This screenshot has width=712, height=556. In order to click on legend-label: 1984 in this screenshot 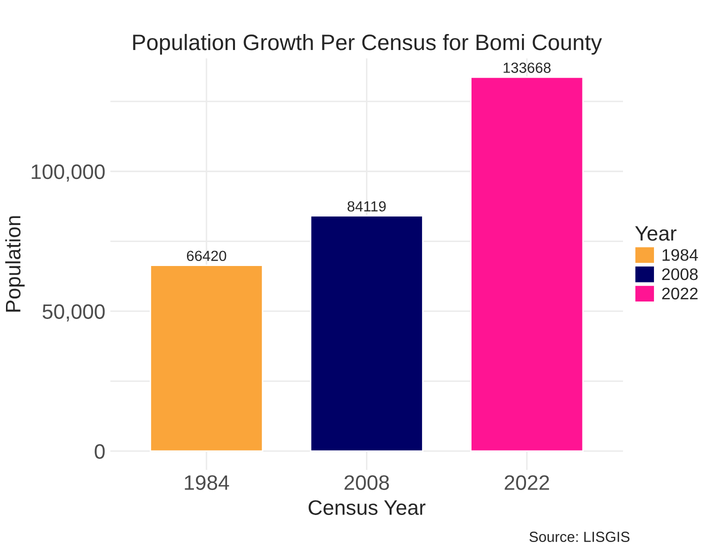, I will do `click(680, 255)`.